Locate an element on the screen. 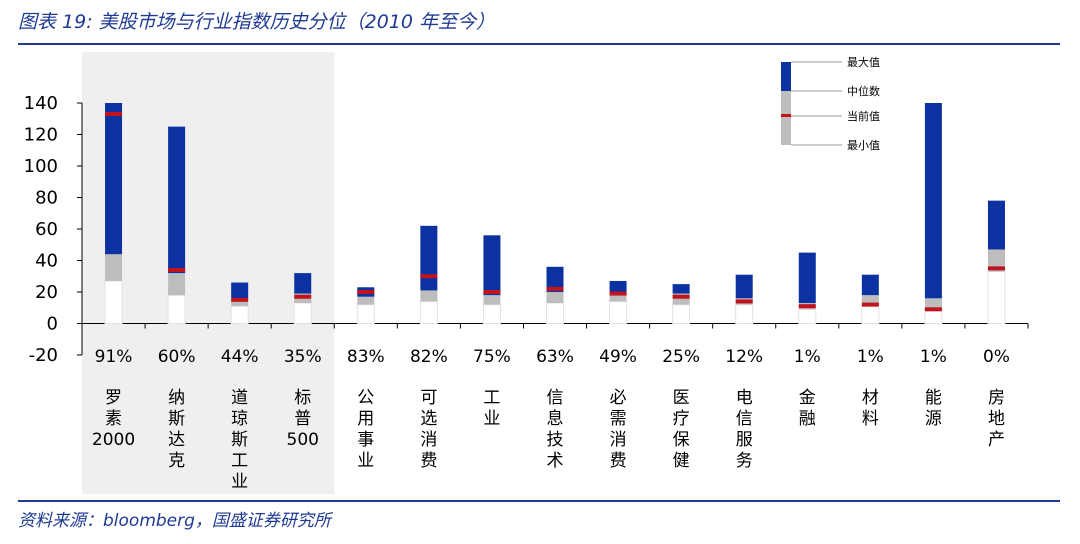 The image size is (1080, 544). y-tick-label: 0 is located at coordinates (52, 324).